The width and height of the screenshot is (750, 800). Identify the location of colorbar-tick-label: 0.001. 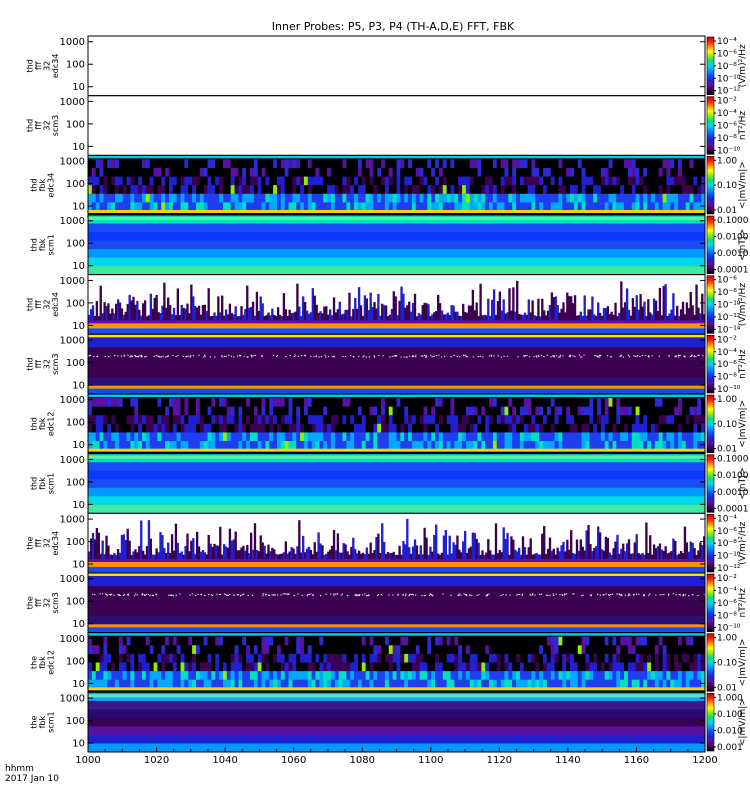
(730, 748).